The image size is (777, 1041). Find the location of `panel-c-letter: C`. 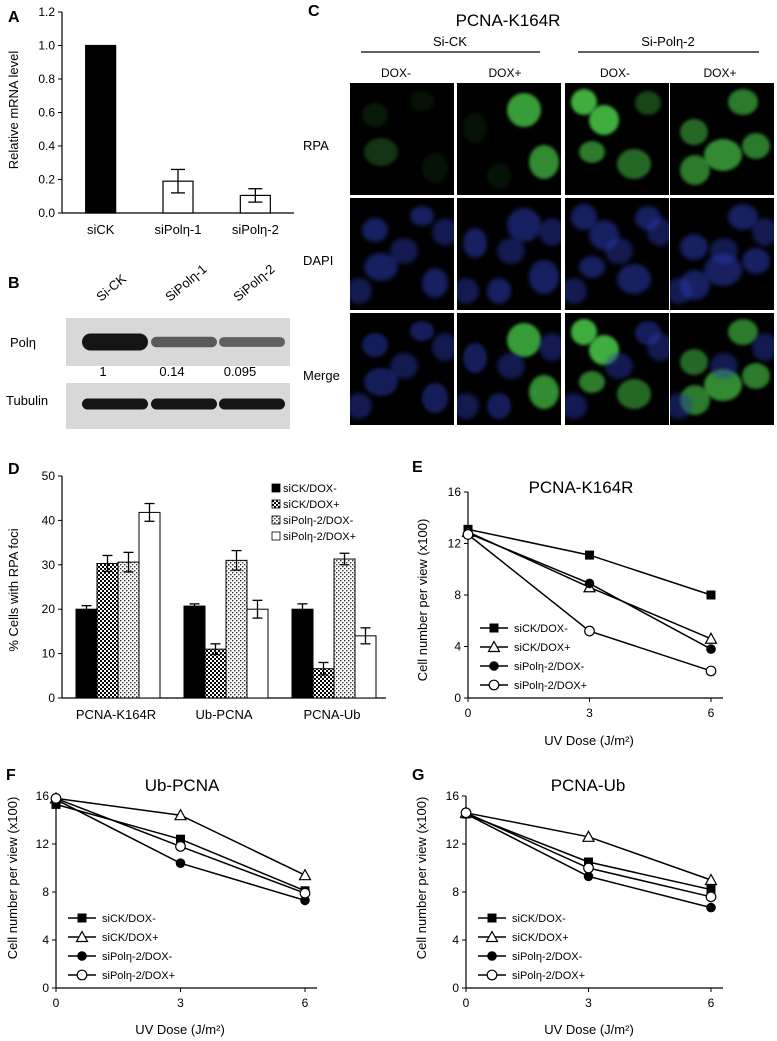

panel-c-letter: C is located at coordinates (314, 11).